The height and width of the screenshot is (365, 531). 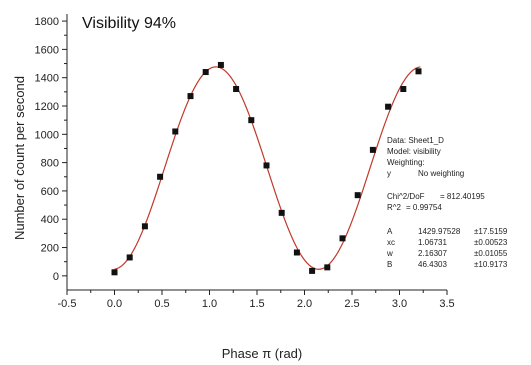 What do you see at coordinates (47, 107) in the screenshot?
I see `y-tick-label: 1200` at bounding box center [47, 107].